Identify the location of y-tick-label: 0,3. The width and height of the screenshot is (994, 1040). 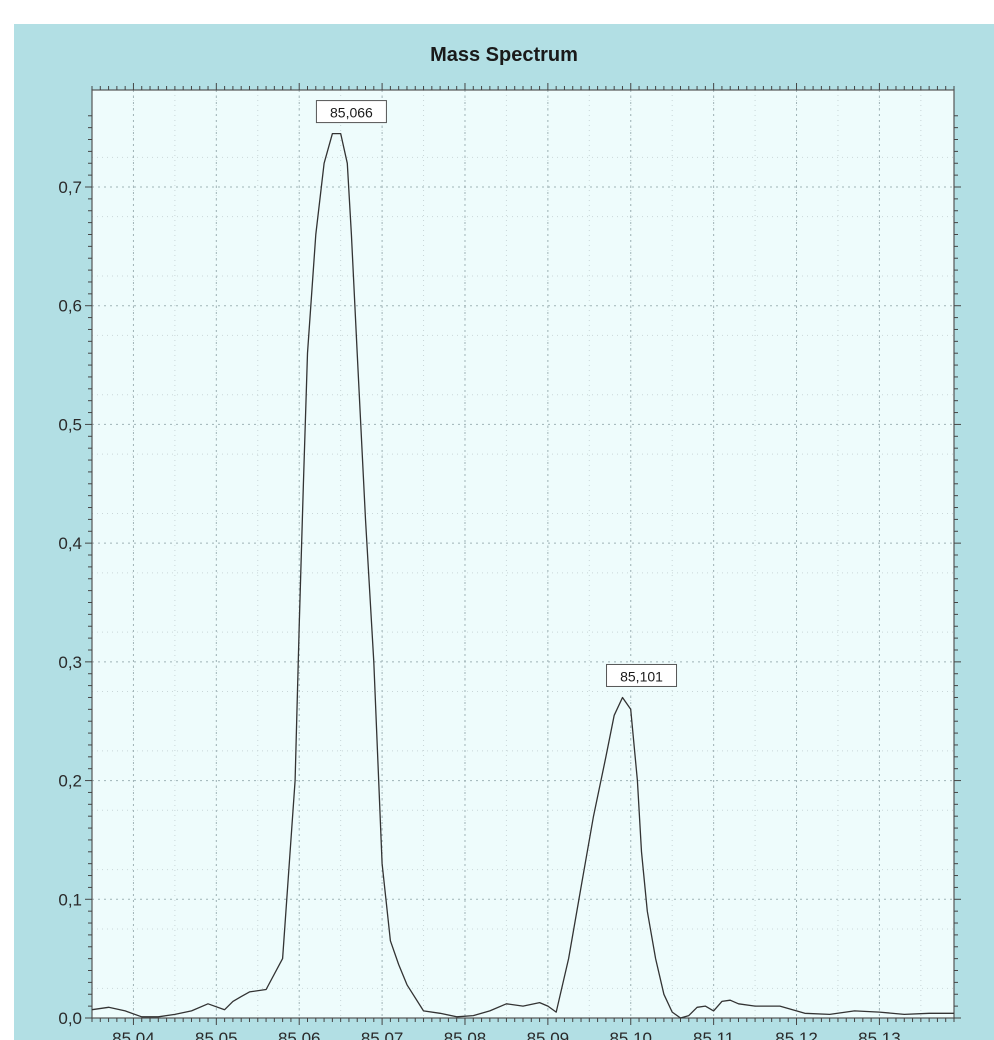
(70, 662).